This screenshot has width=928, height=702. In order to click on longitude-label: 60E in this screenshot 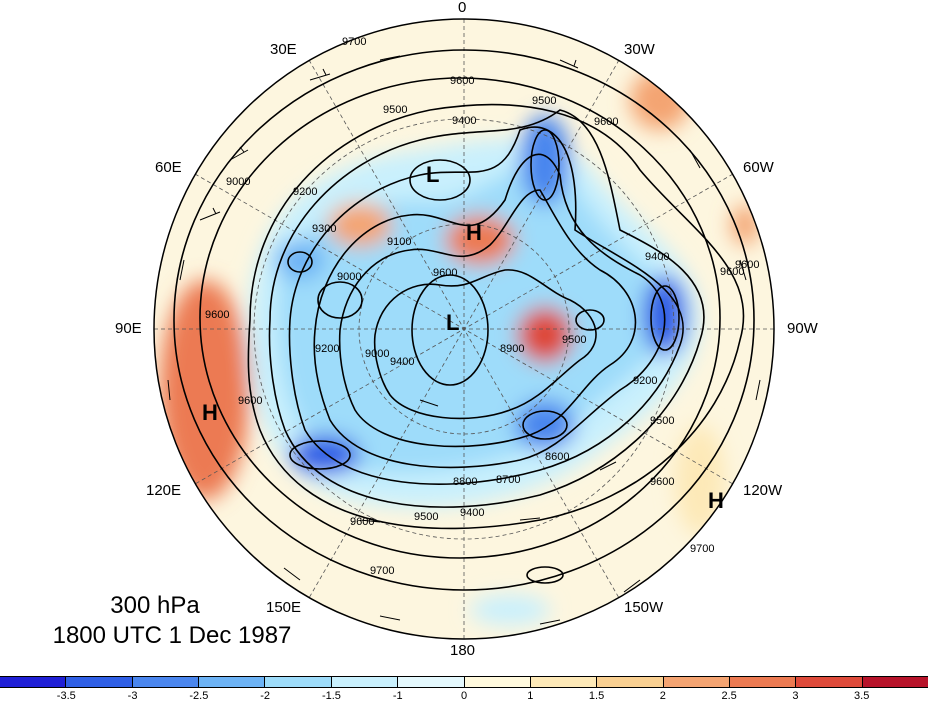, I will do `click(168, 167)`.